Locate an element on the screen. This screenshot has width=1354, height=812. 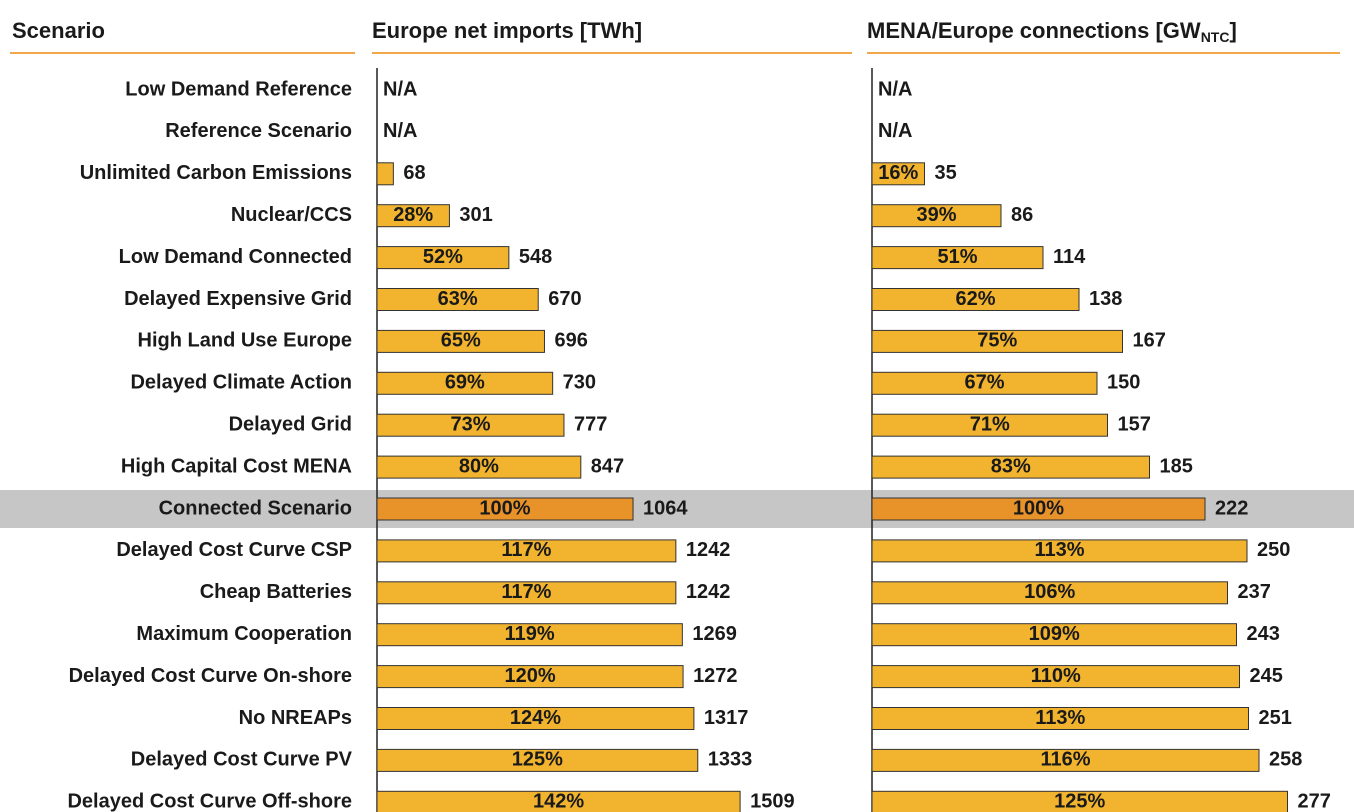
percent-label: 120% is located at coordinates (529, 676).